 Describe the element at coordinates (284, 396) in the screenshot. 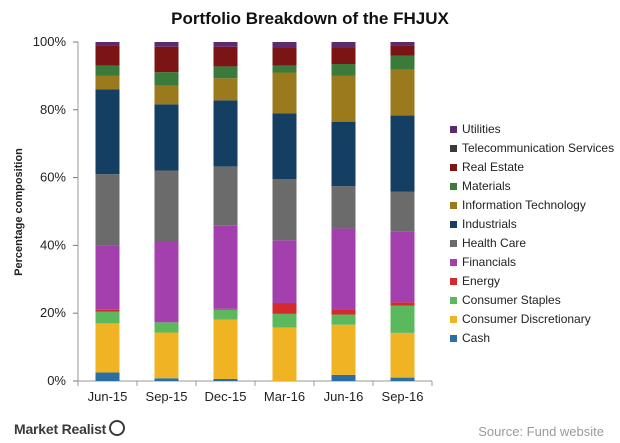

I see `x-tick-label: Mar-16` at that location.